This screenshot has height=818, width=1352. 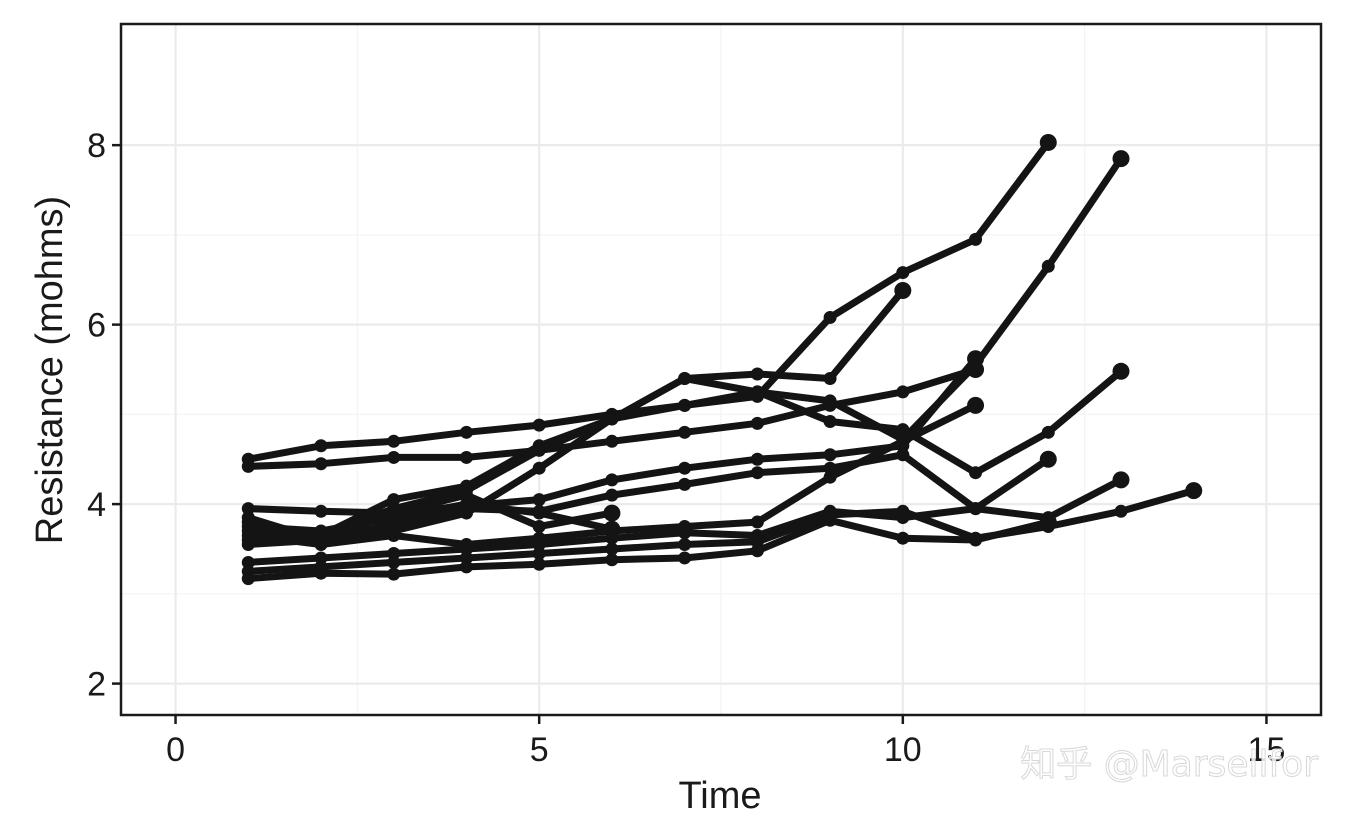 I want to click on x-tick-label: 15, so click(x=1267, y=750).